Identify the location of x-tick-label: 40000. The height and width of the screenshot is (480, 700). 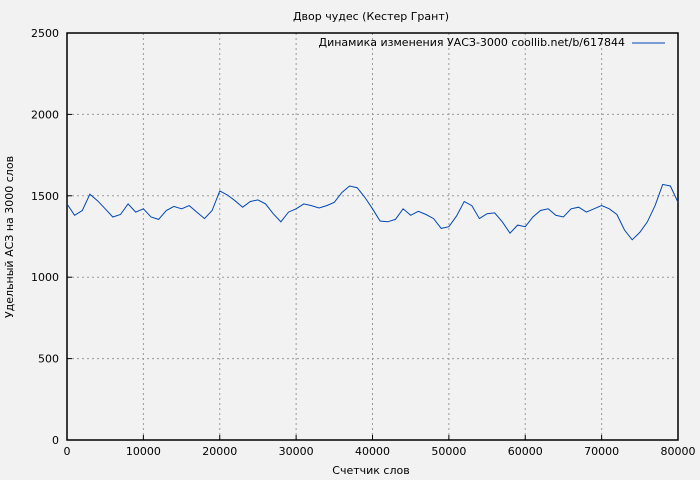
(372, 451).